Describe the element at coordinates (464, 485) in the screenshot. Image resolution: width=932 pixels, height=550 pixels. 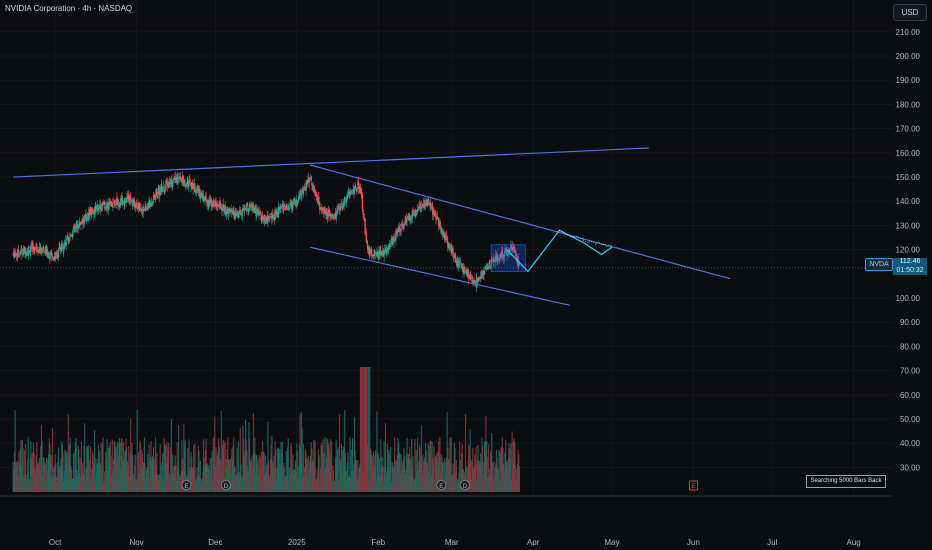
I see `event-marker: D` at that location.